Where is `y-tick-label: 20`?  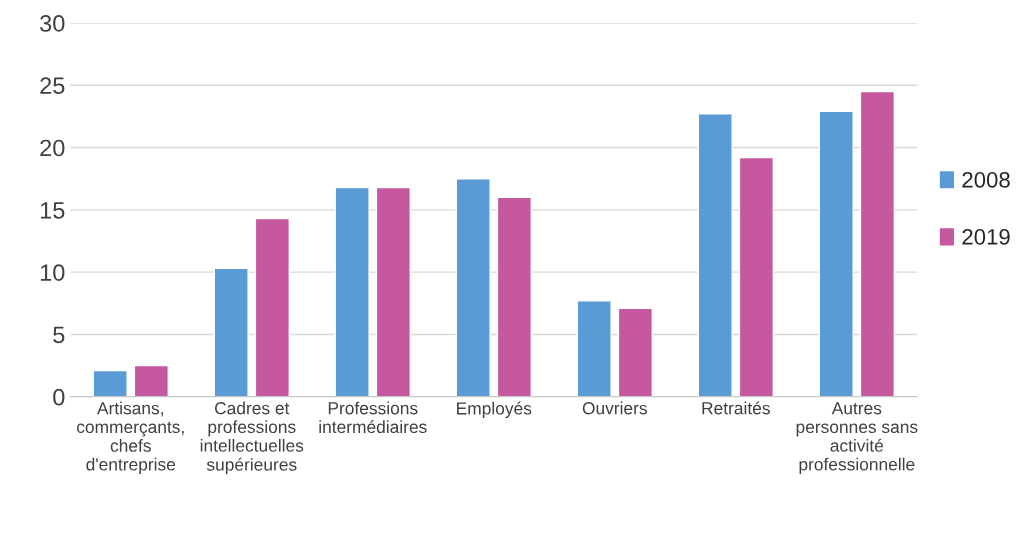 y-tick-label: 20 is located at coordinates (52, 148).